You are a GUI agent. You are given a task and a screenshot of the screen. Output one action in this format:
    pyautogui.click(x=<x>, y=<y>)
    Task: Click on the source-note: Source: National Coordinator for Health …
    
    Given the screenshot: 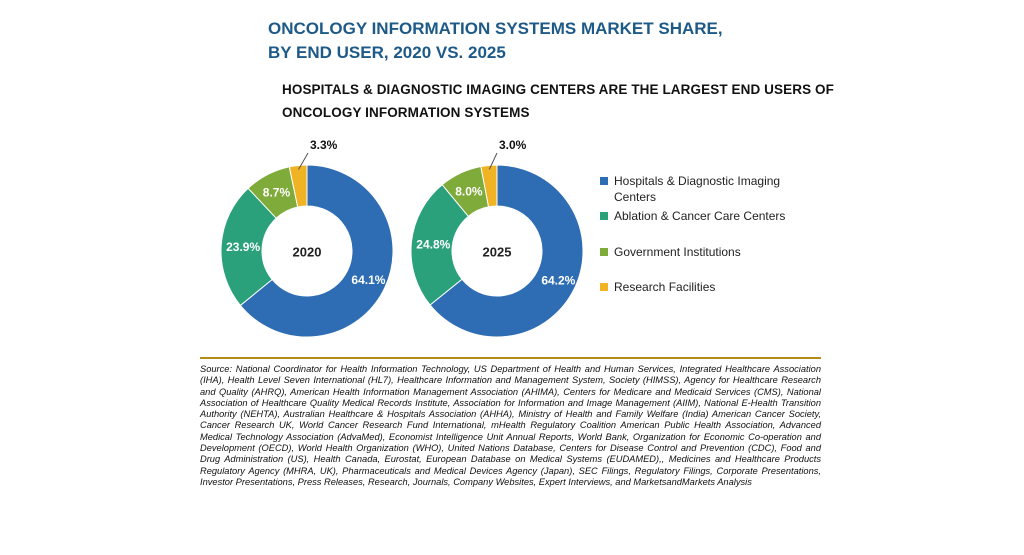 What is the action you would take?
    pyautogui.click(x=510, y=425)
    